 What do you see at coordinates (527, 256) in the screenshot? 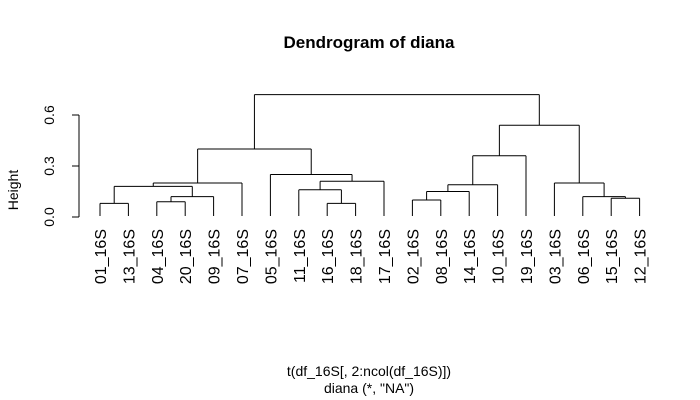
I see `leaf-label: 19_16S` at bounding box center [527, 256].